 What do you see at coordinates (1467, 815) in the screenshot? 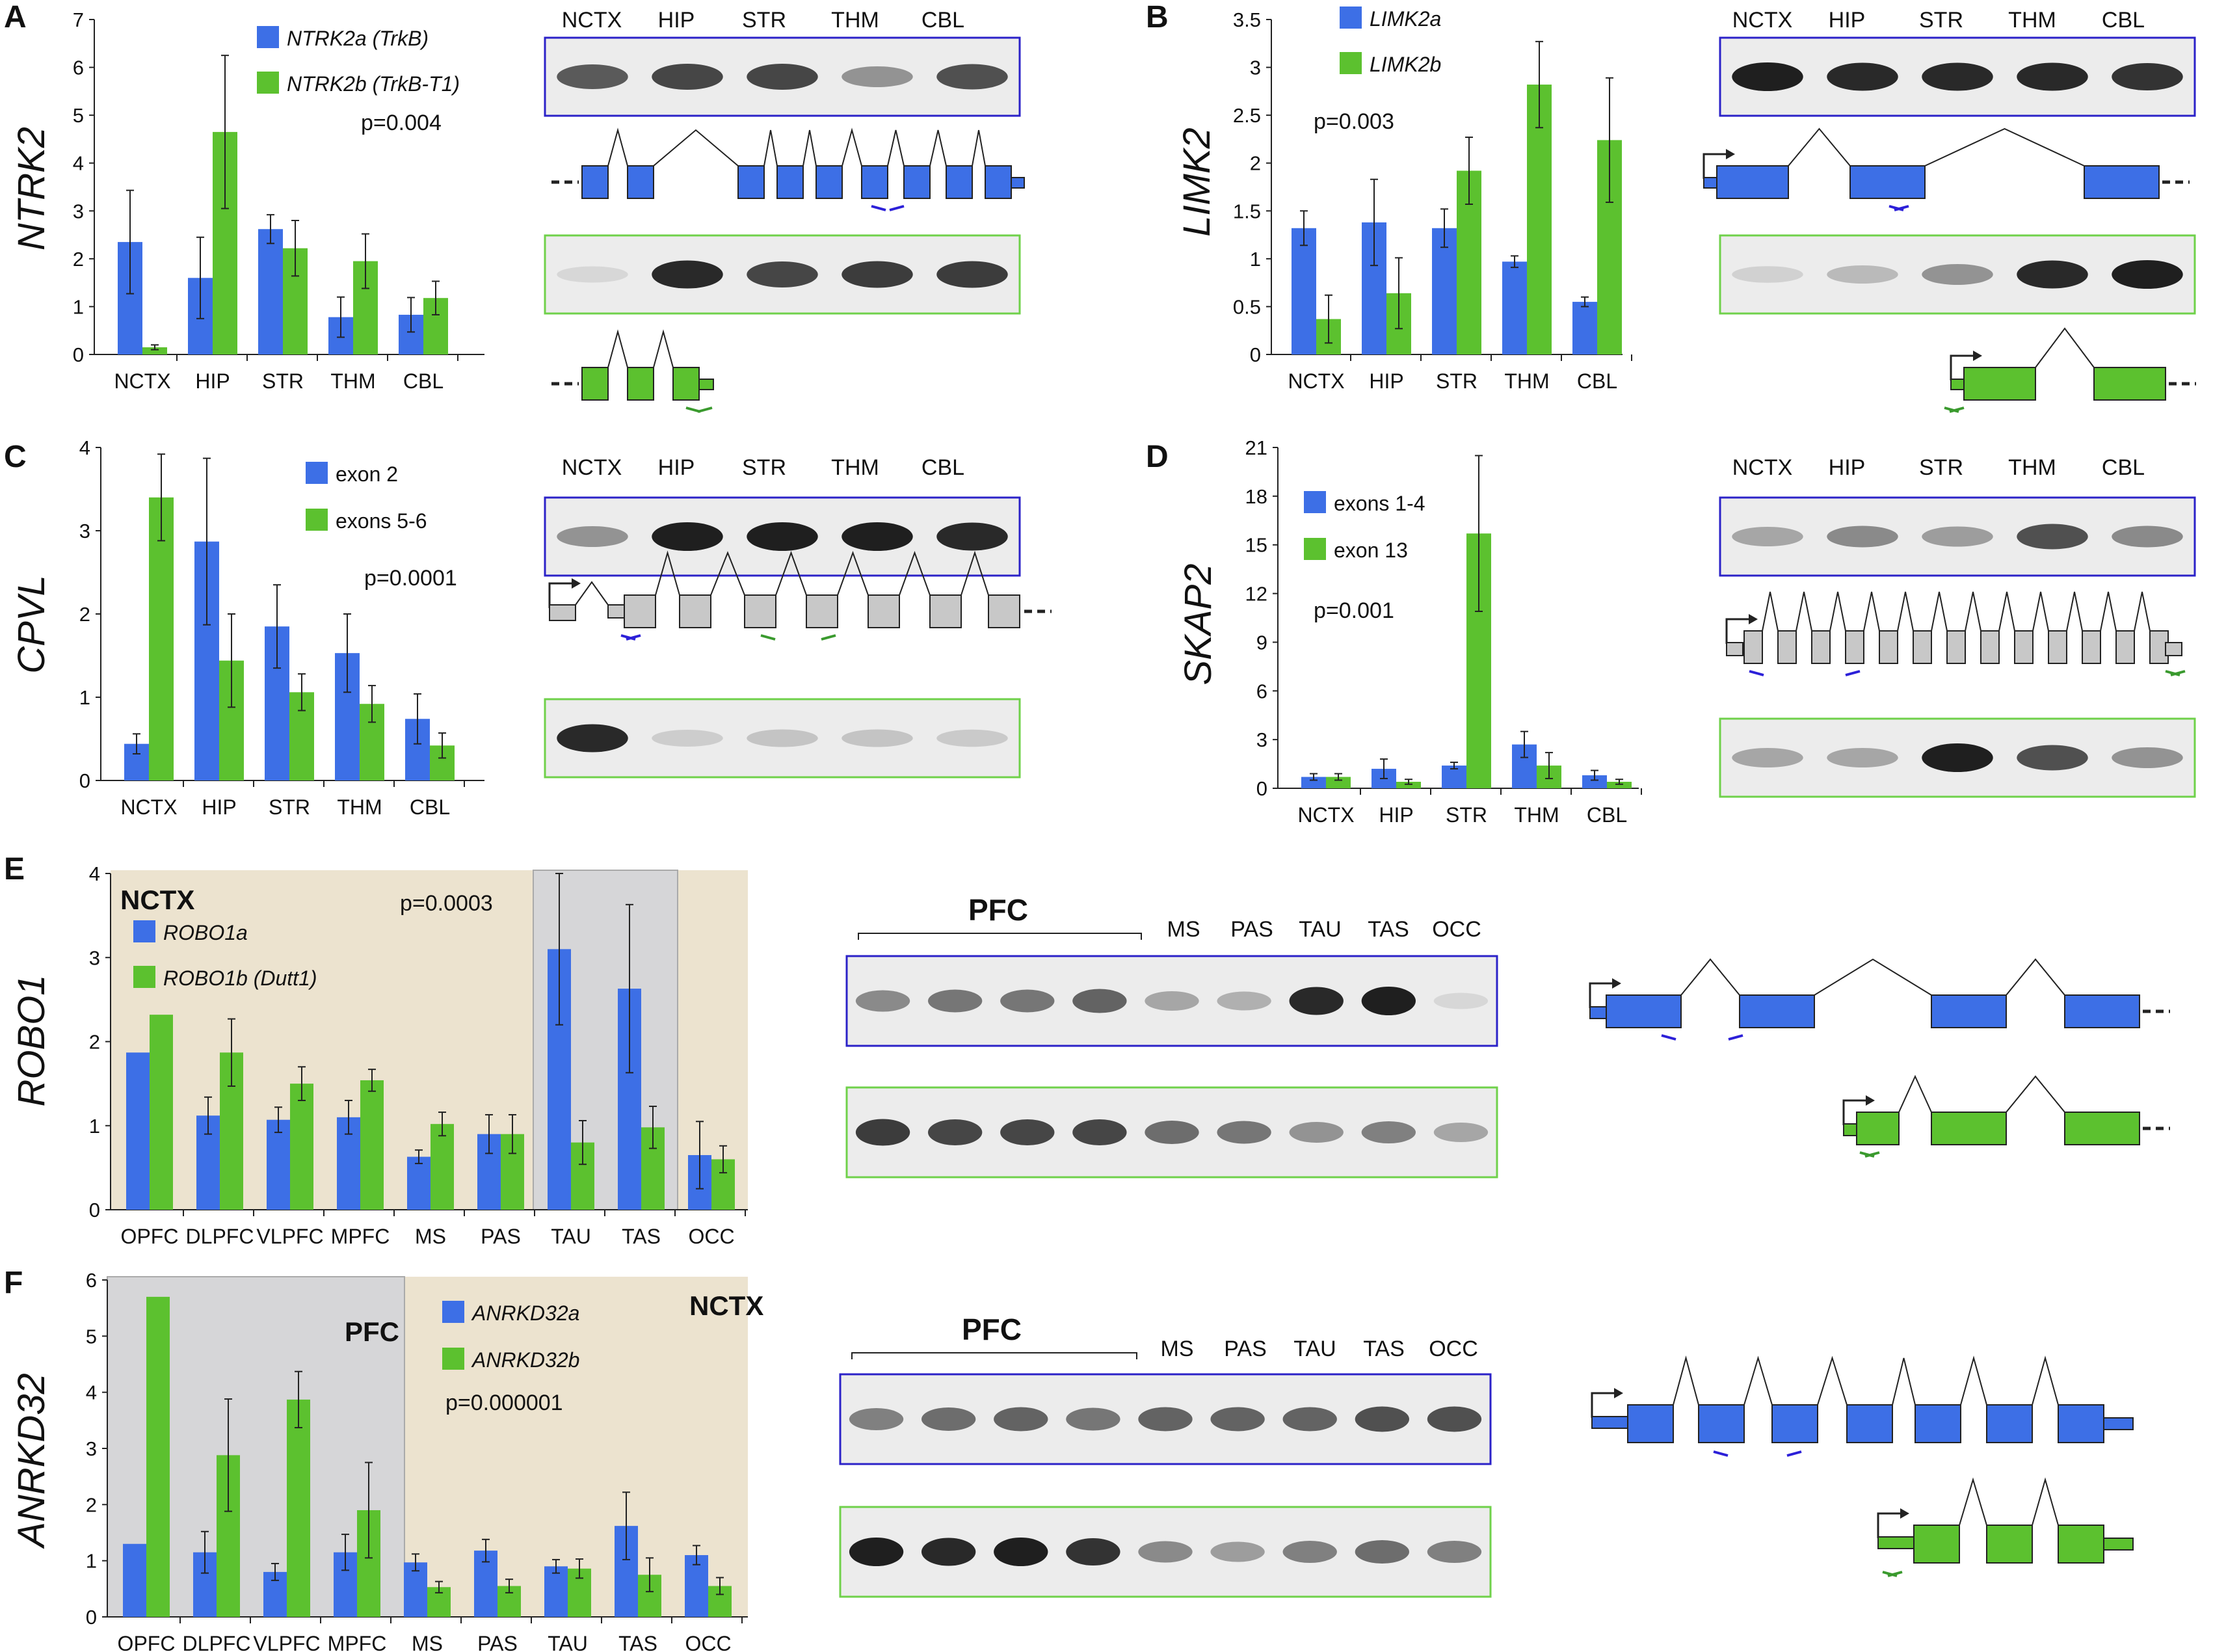
I see `x-tick-label: STR` at bounding box center [1467, 815].